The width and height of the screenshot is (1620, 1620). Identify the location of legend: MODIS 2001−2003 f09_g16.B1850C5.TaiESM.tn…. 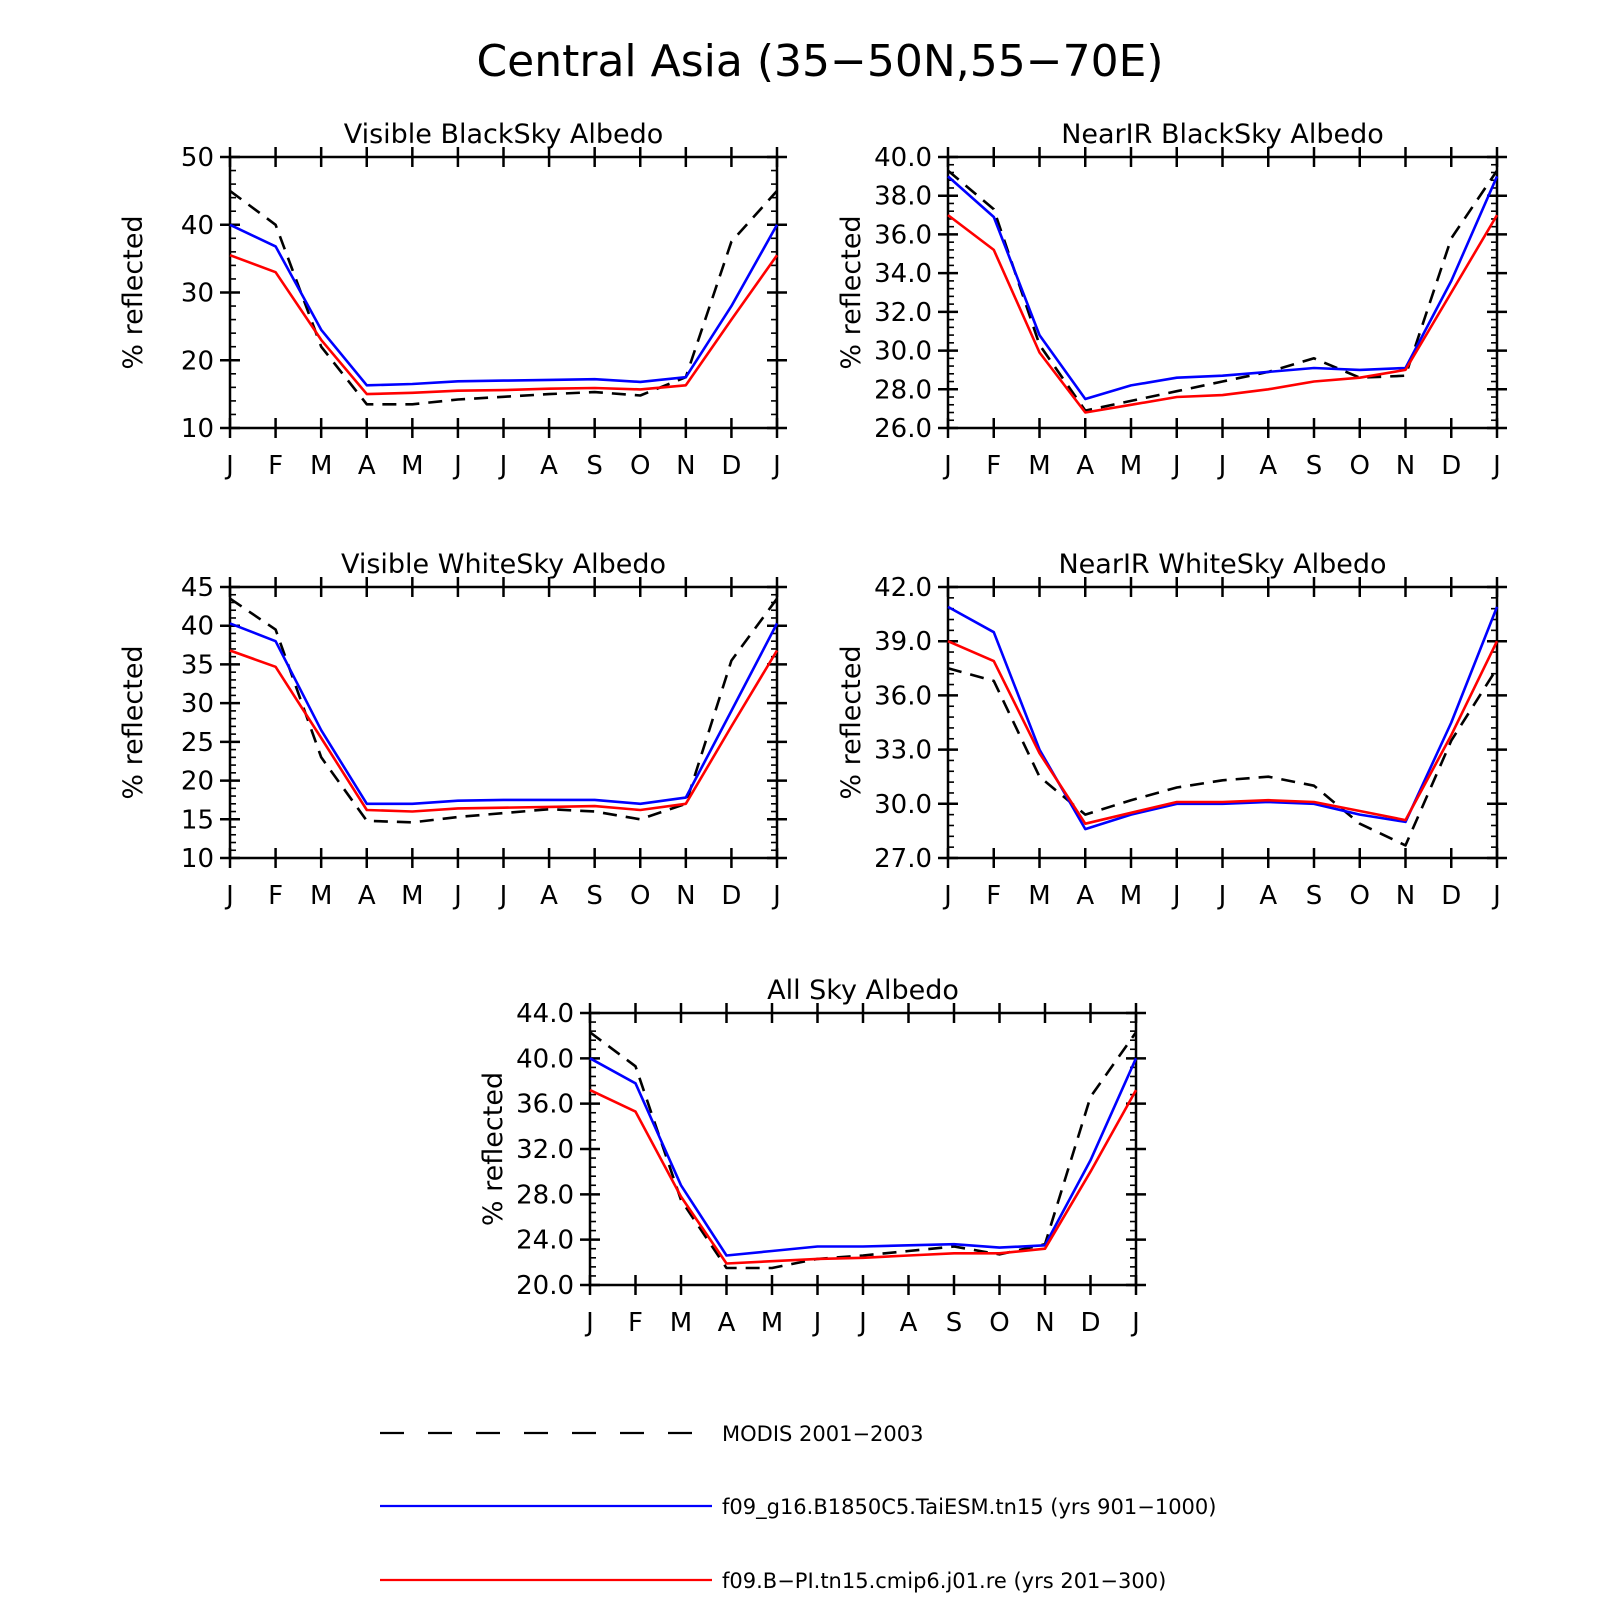
(798, 1507).